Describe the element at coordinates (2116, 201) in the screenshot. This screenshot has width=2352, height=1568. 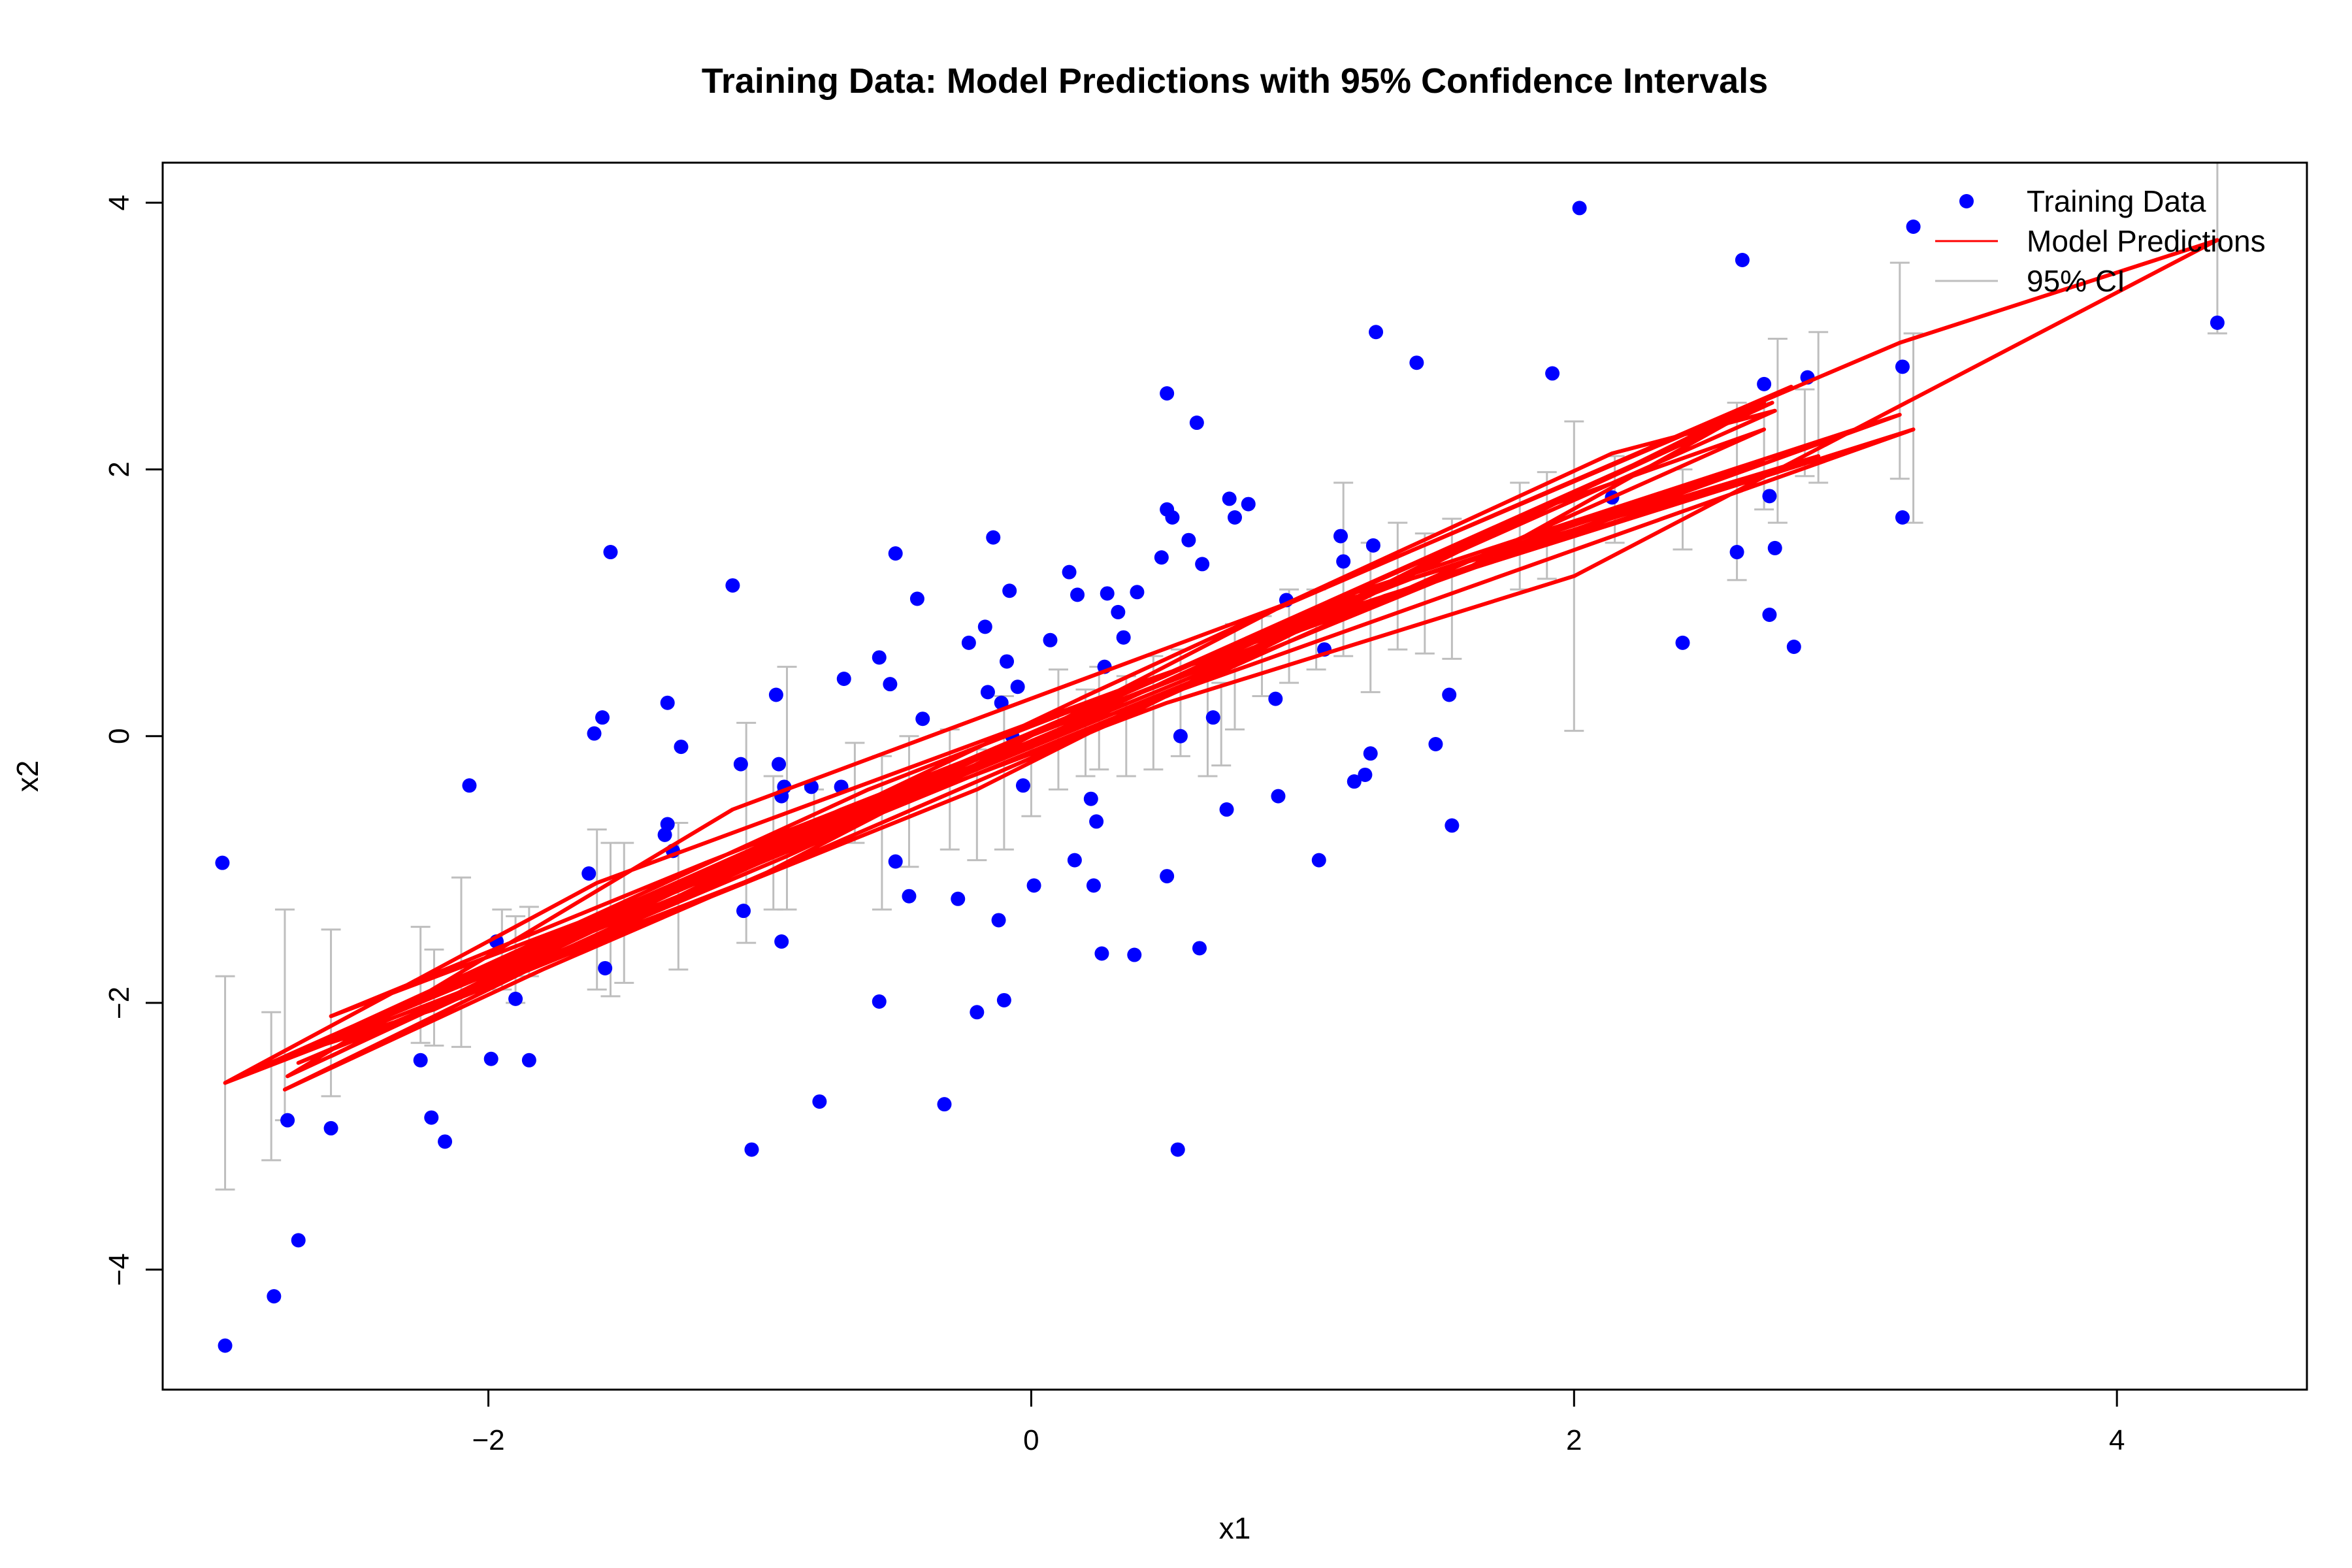
I see `legend-label: Training Data` at that location.